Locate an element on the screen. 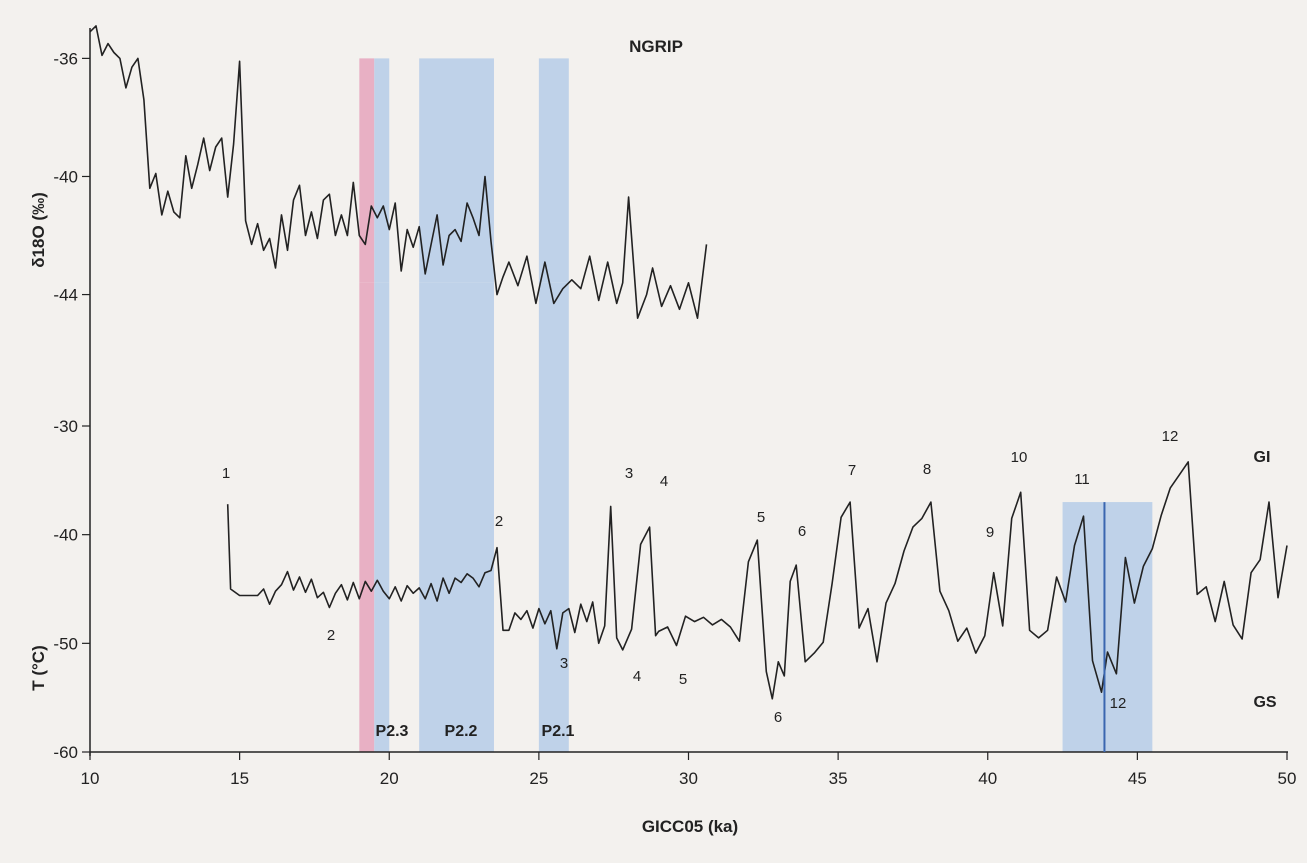  interstadial-labels: 1 2 3 4 5 6 7 8 9 10 11 12 is located at coordinates (700, 484).